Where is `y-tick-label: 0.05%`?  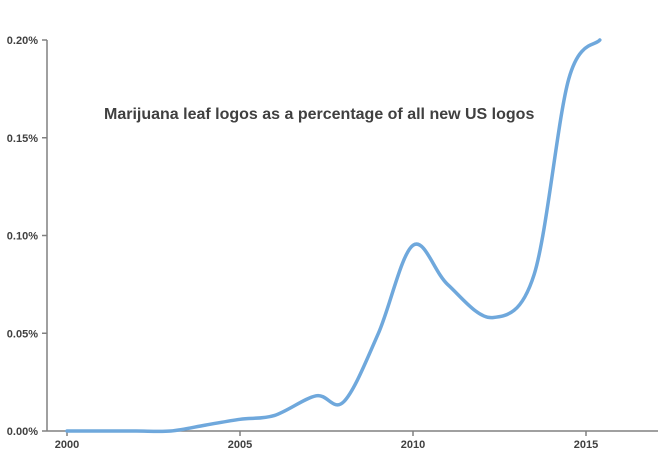 y-tick-label: 0.05% is located at coordinates (22, 334).